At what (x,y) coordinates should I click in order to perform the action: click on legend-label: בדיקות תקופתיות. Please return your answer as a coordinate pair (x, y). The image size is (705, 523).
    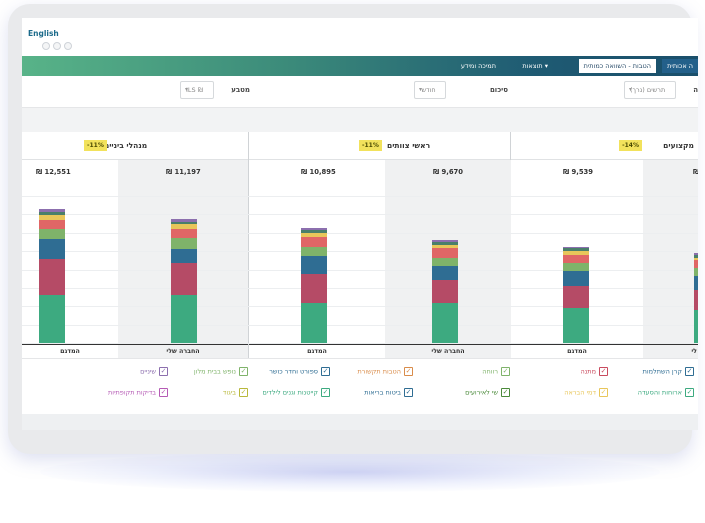
    Looking at the image, I should click on (132, 392).